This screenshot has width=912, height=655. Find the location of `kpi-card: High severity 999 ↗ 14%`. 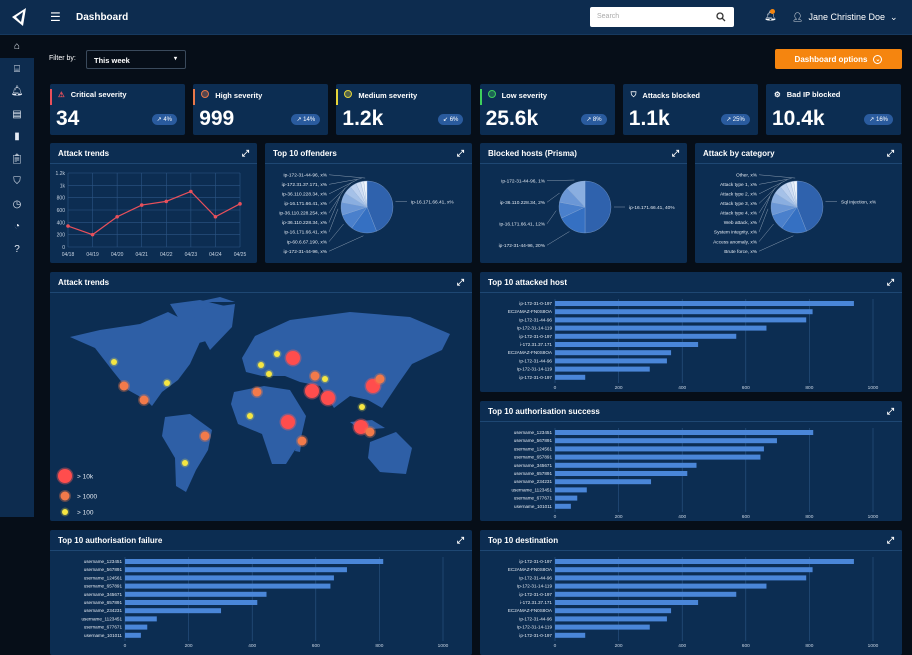

kpi-card: High severity 999 ↗ 14% is located at coordinates (261, 109).